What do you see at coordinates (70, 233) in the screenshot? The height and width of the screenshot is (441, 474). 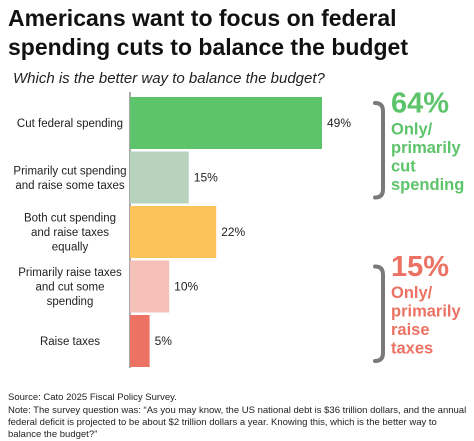 I see `category-label: and raise taxes` at bounding box center [70, 233].